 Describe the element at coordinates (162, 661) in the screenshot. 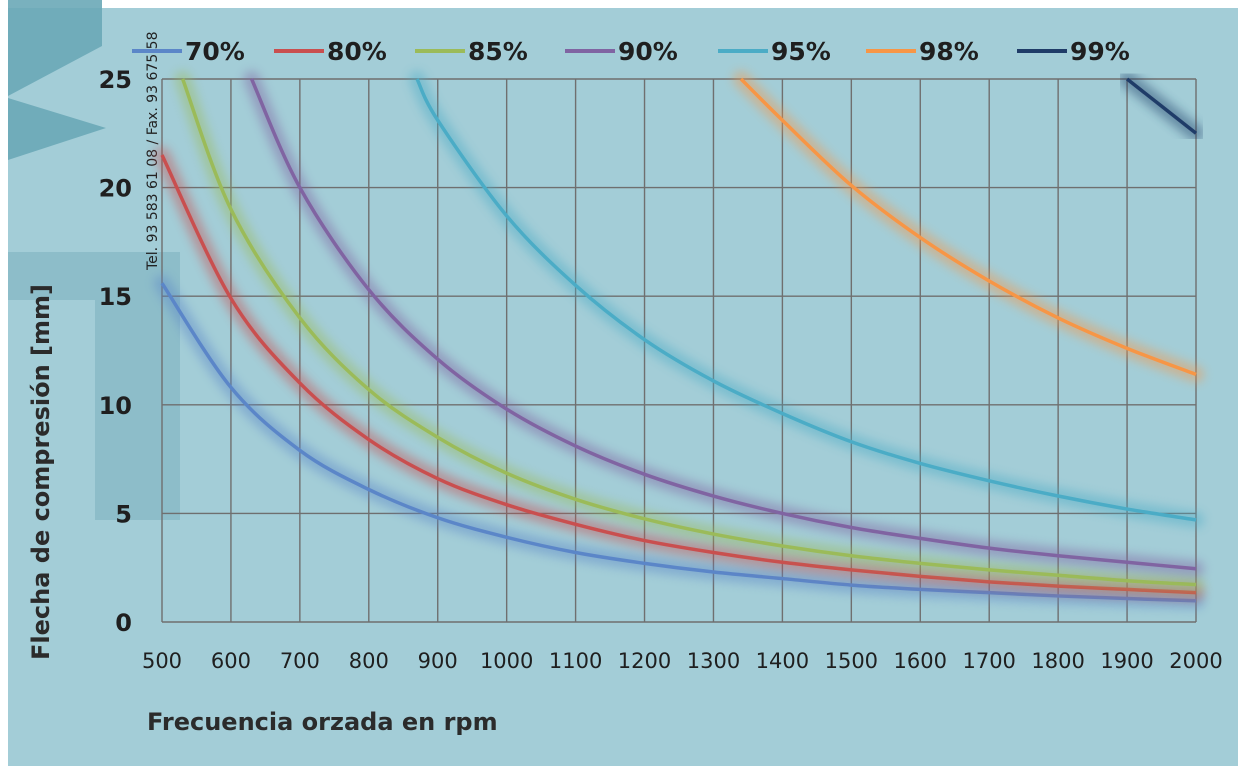

I see `x-tick-label: 500` at that location.